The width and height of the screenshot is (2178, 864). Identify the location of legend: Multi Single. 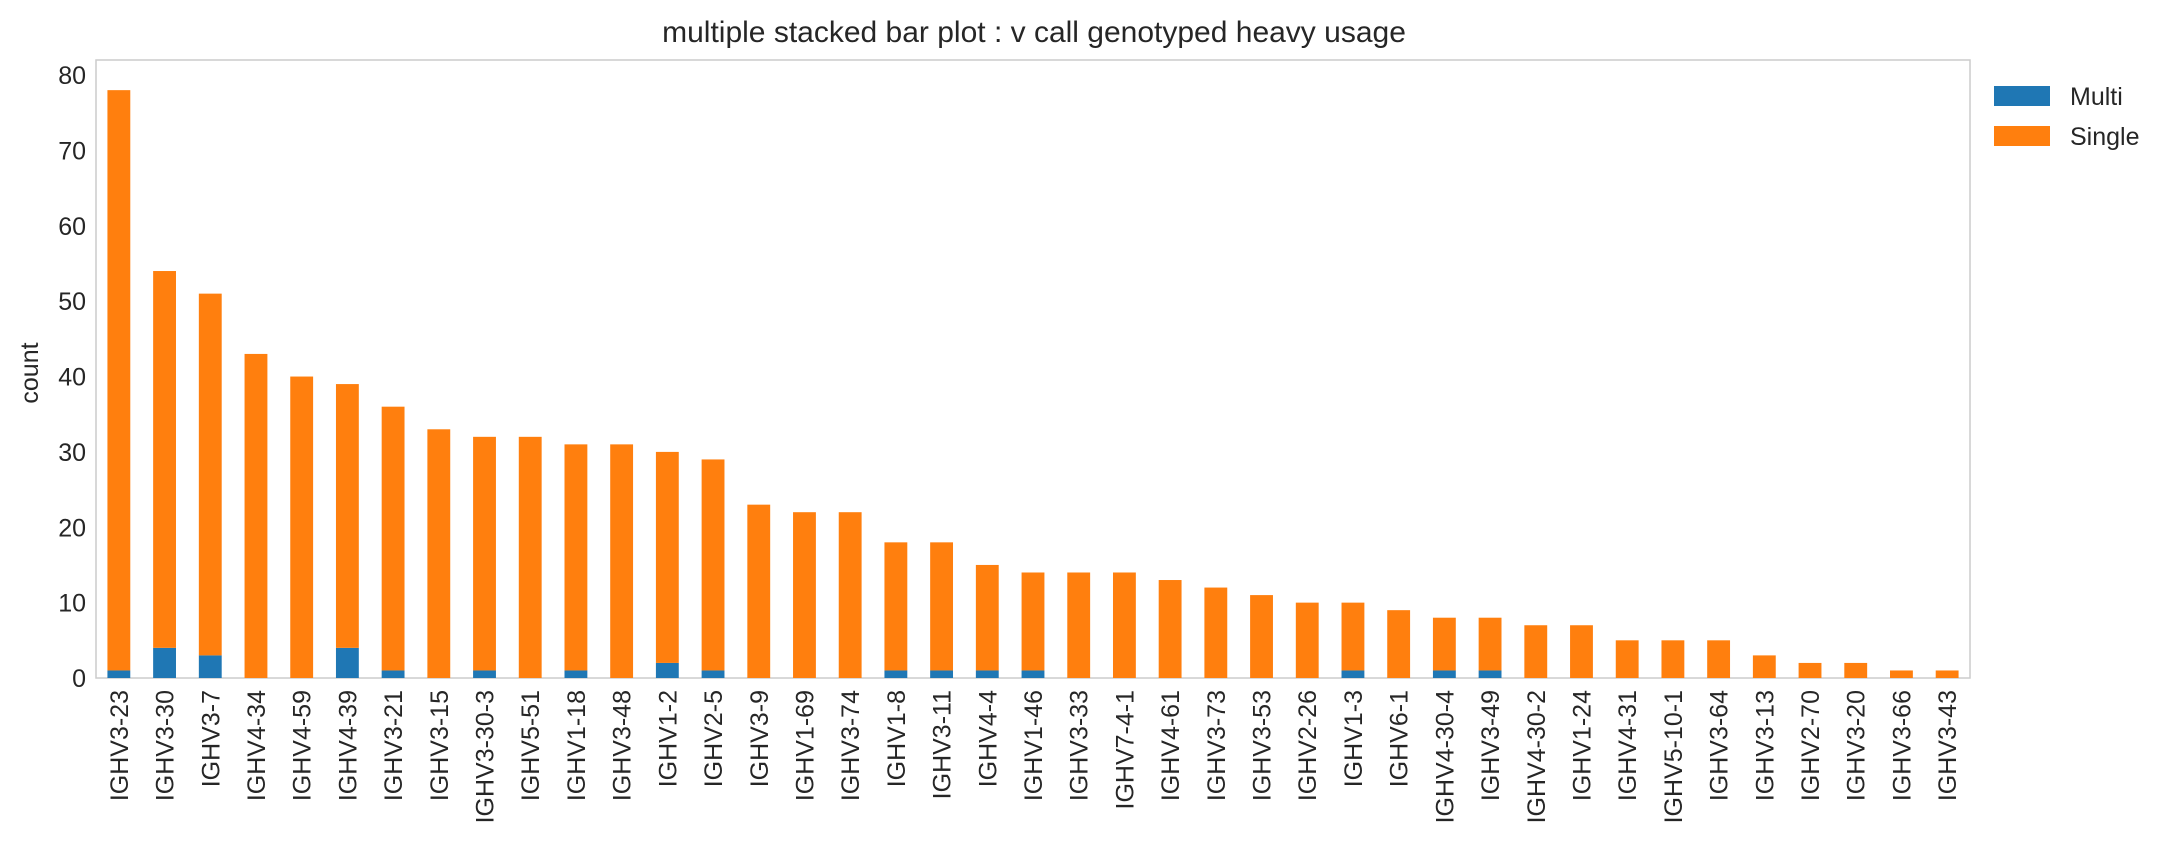
(2067, 117).